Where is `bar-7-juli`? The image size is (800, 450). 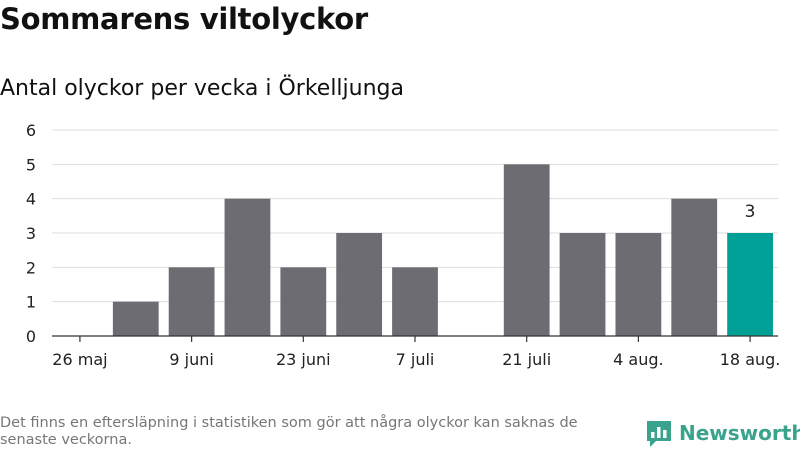
bar-7-juli is located at coordinates (415, 301).